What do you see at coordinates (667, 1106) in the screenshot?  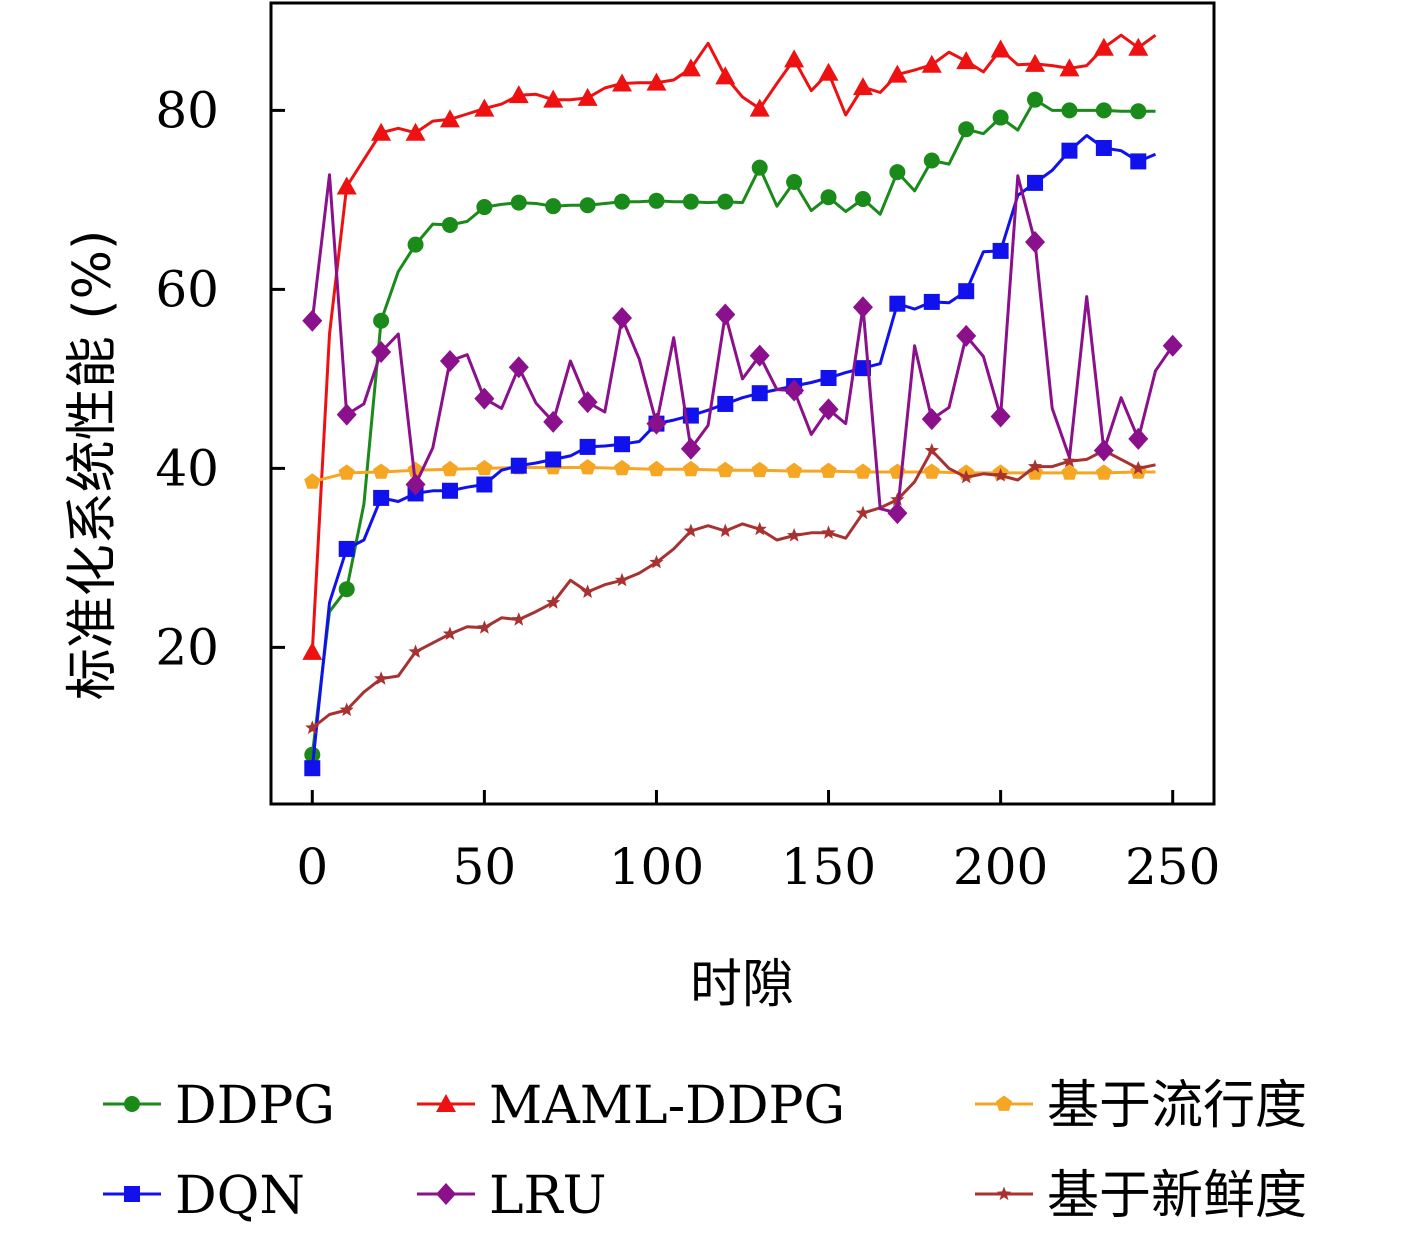 I see `legend-label: MAML-DDPG` at bounding box center [667, 1106].